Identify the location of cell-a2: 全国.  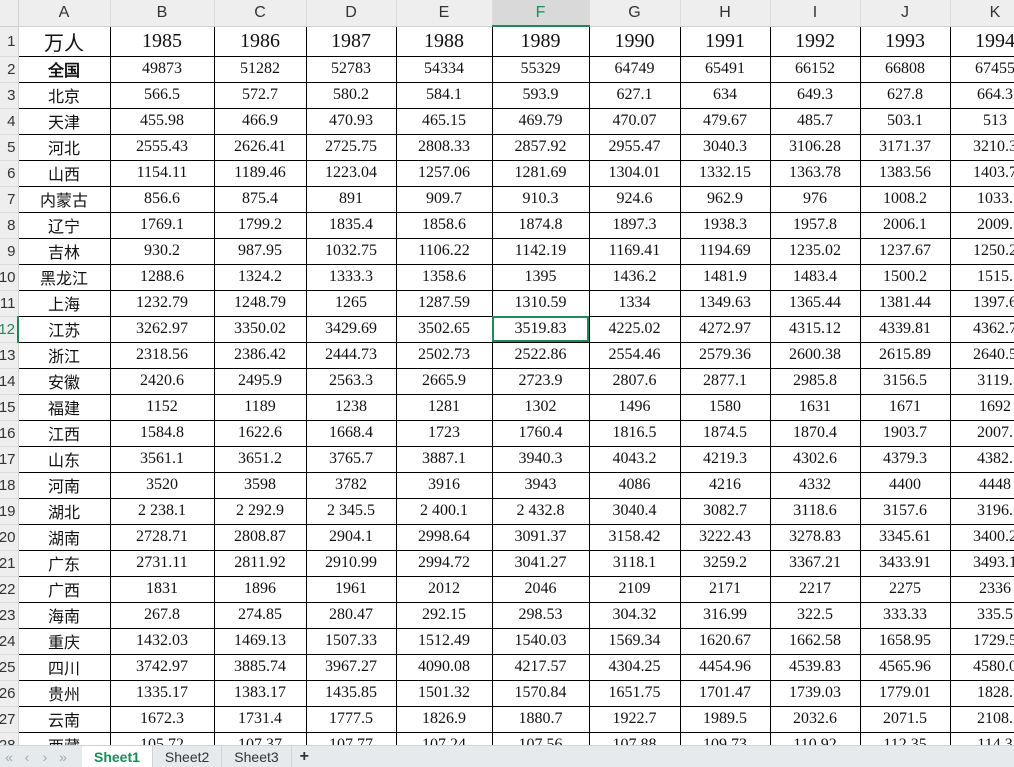
(64, 69).